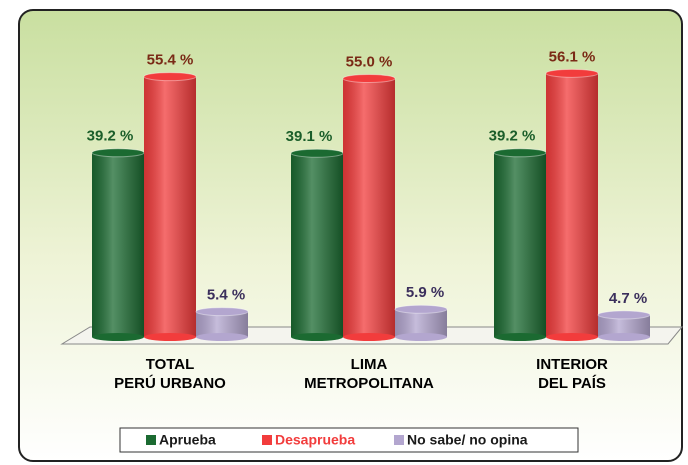 The width and height of the screenshot is (688, 465). I want to click on value-label: 56.1 %, so click(572, 56).